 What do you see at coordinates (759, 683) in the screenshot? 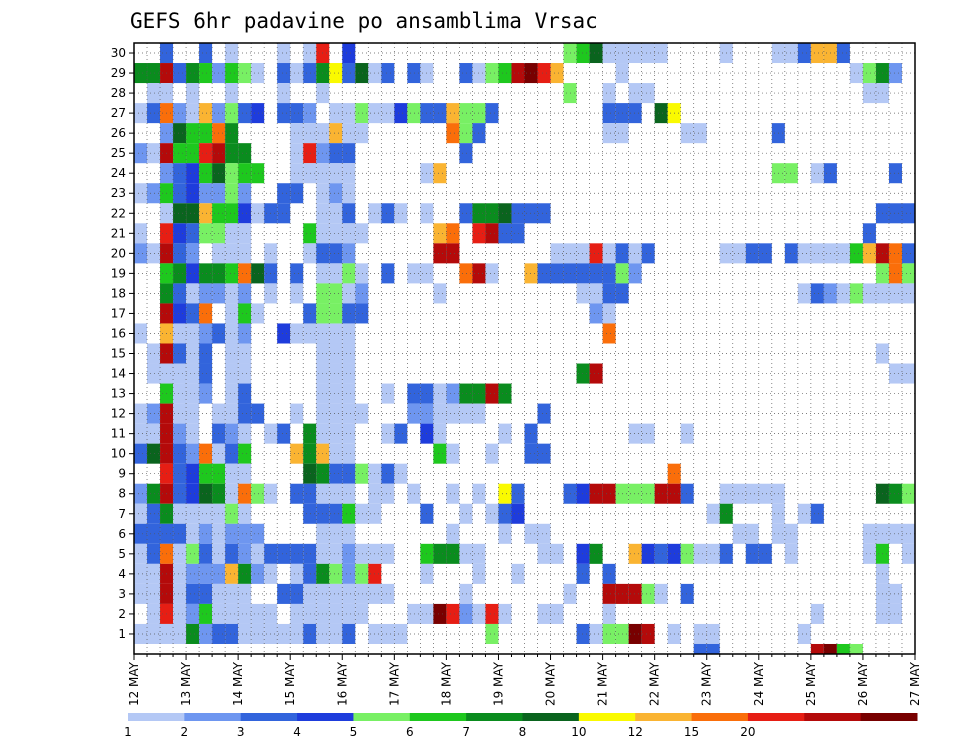
I see `x-tick-label: 24 MAY` at bounding box center [759, 683].